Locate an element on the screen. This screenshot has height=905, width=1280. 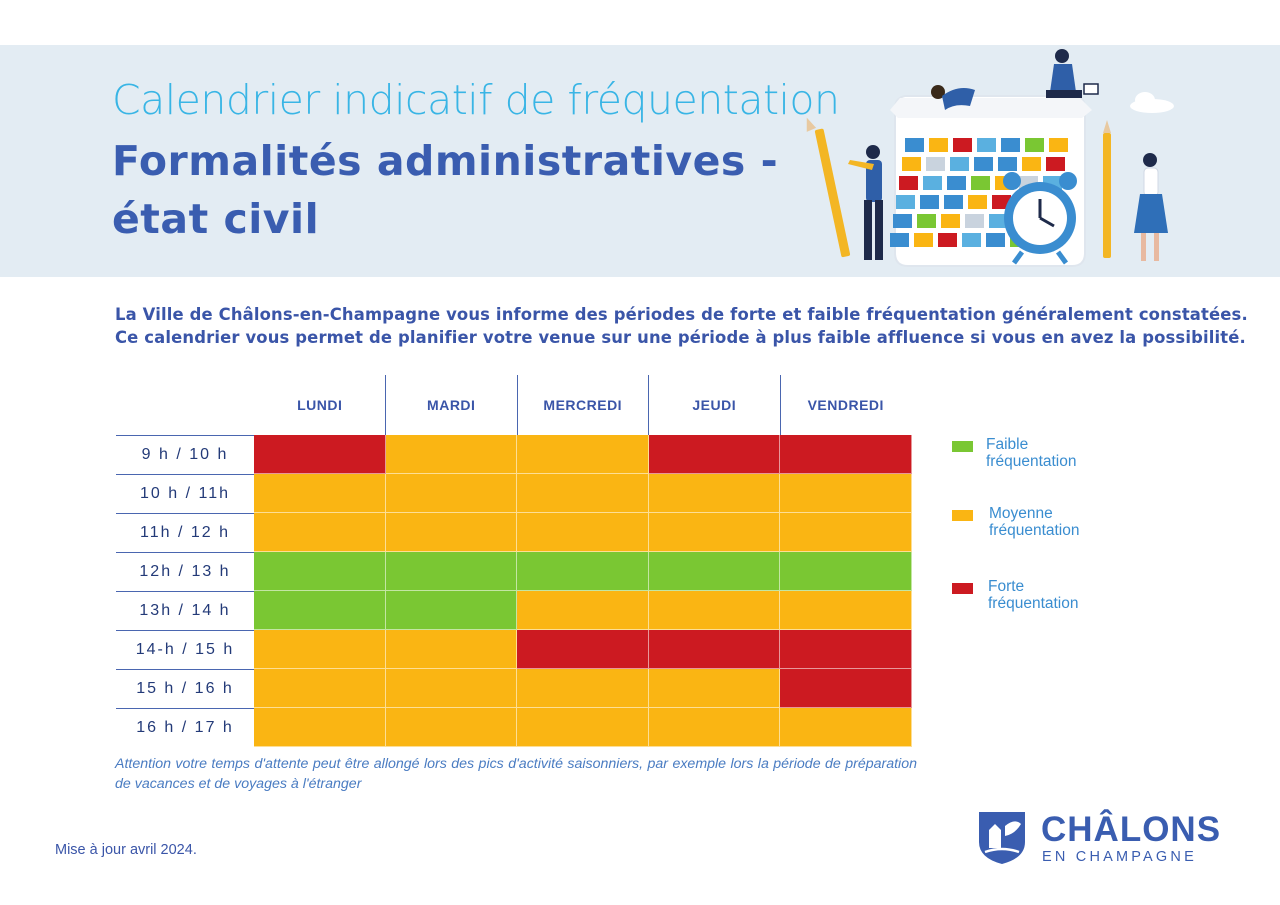
logo-text: CHÂLONS is located at coordinates (1131, 829).